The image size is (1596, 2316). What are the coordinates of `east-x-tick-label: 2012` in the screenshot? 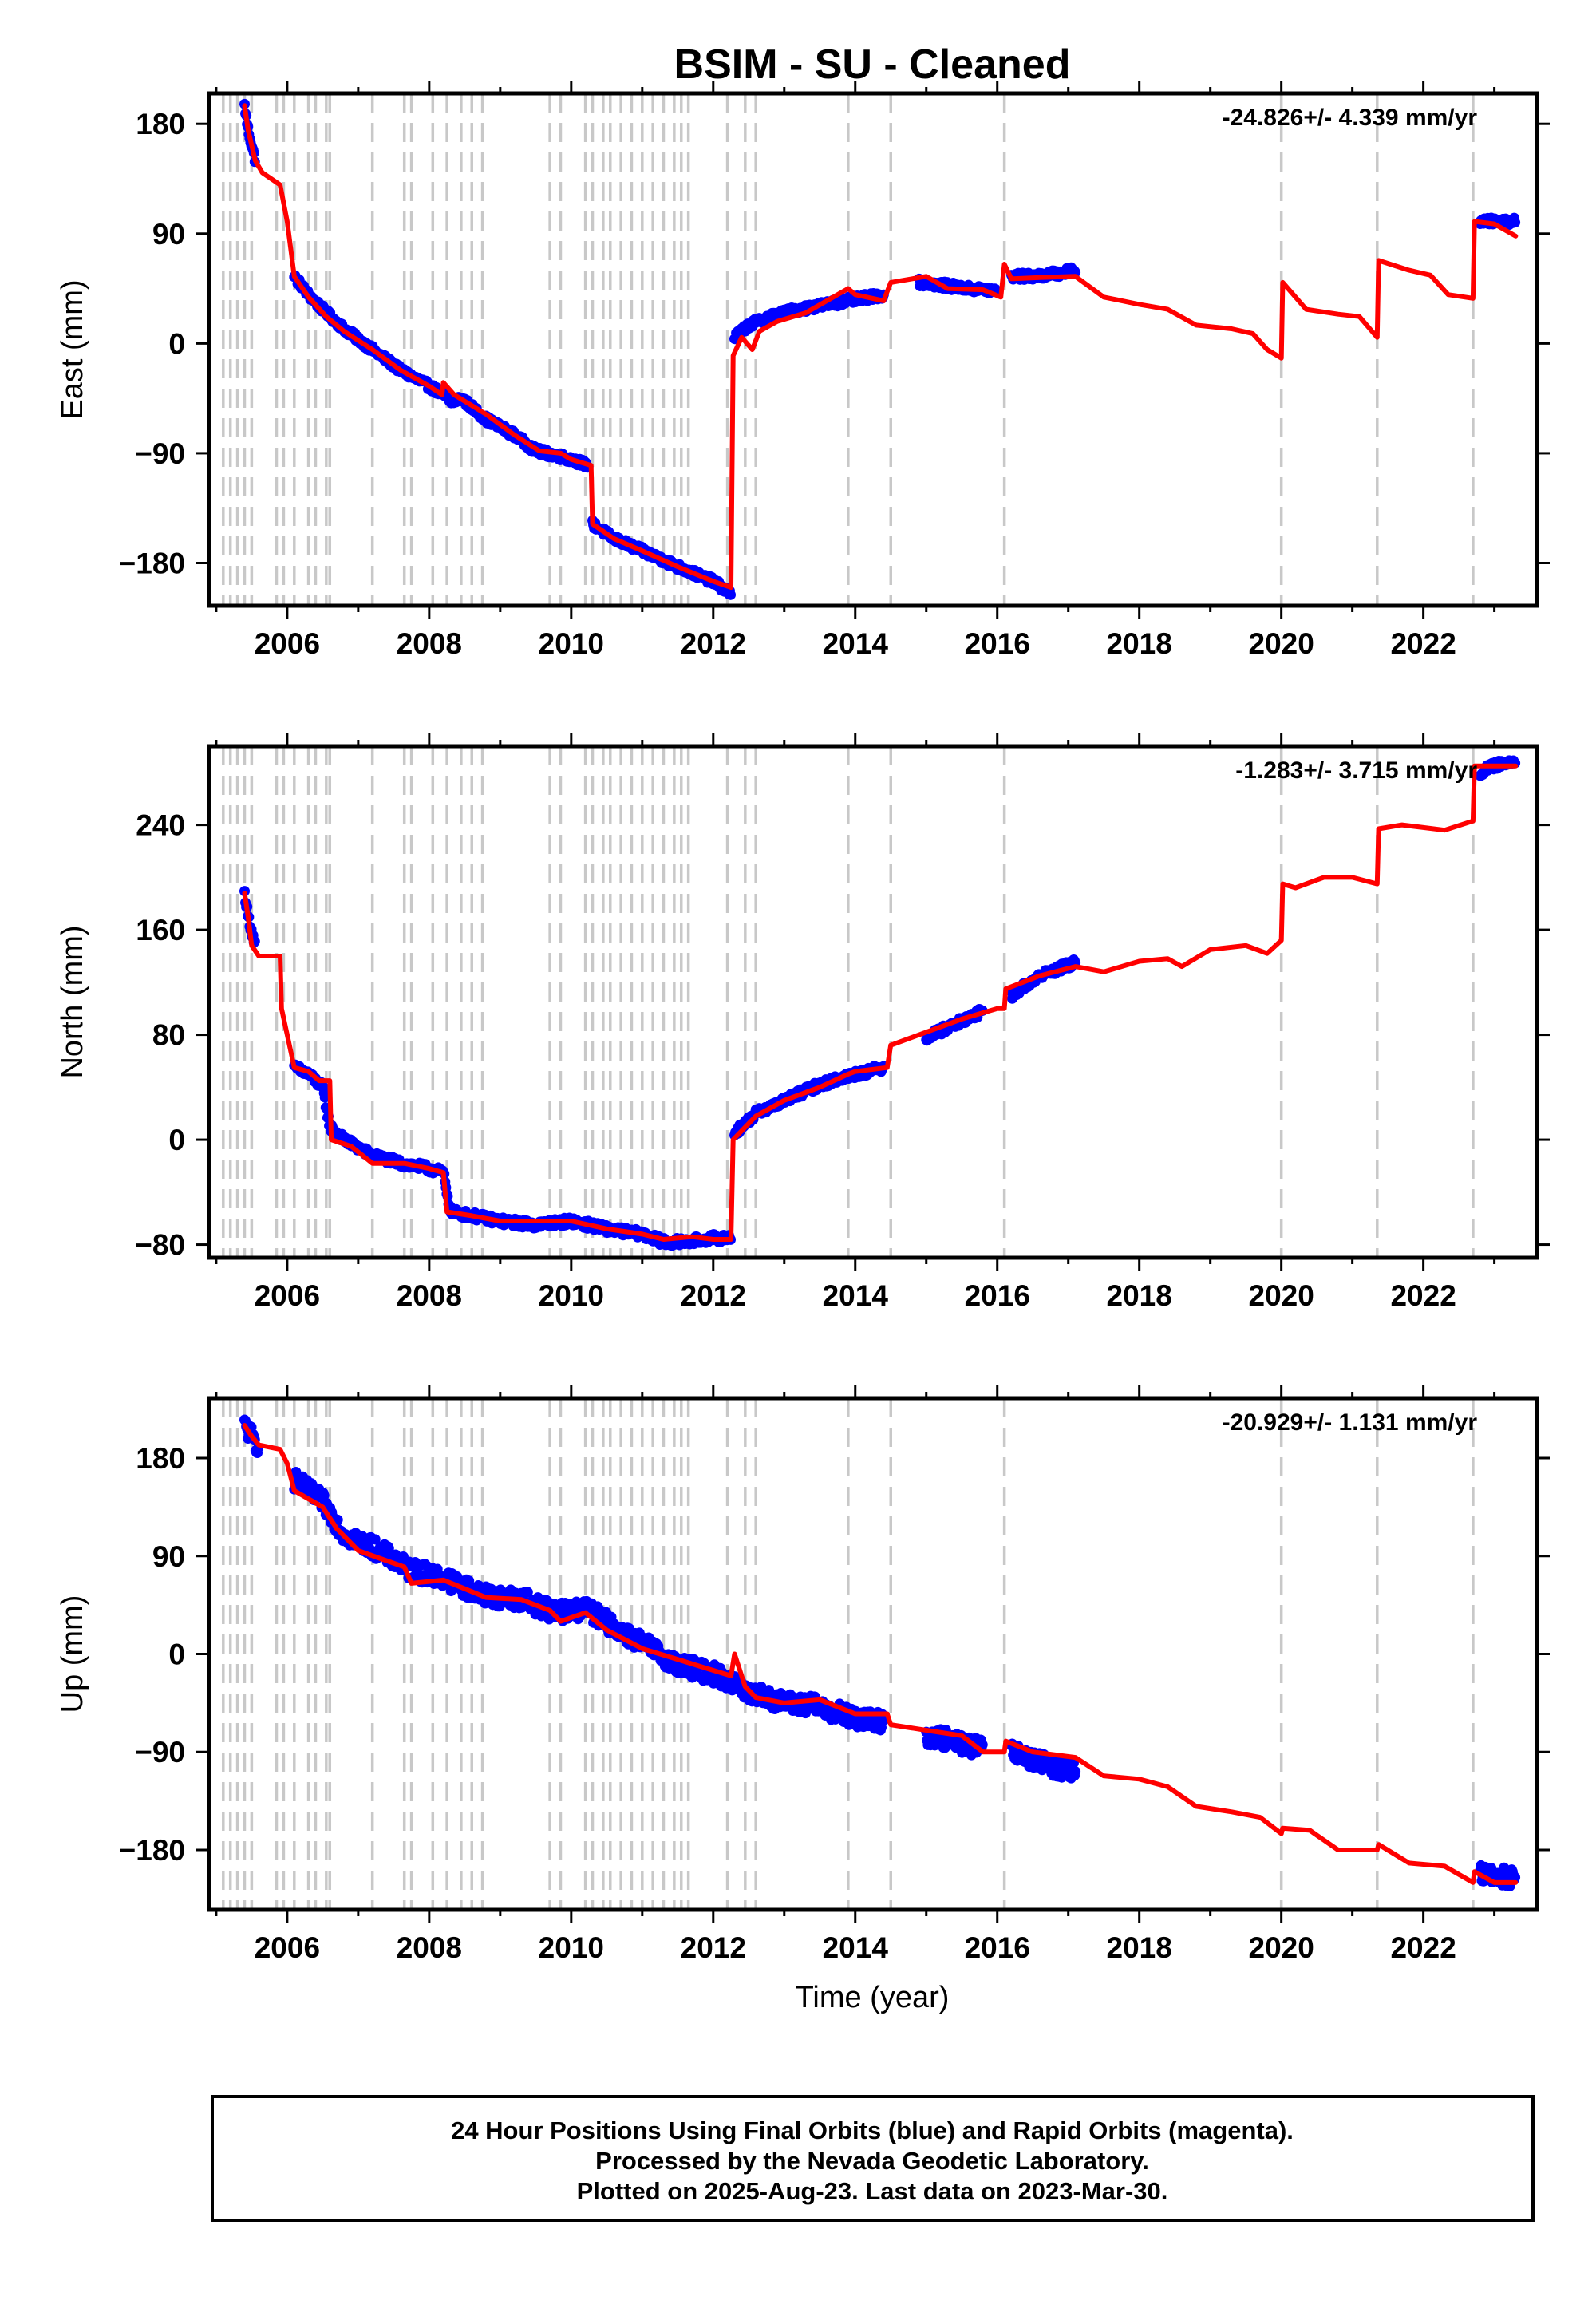 It's located at (713, 643).